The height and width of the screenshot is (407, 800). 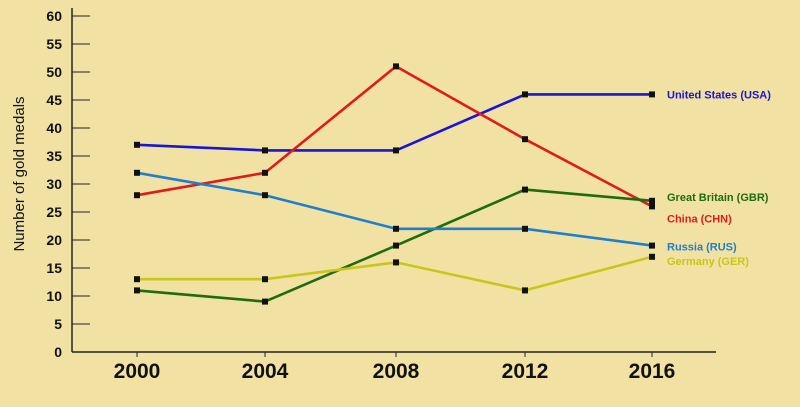 I want to click on series-label-china-chn: China (CHN), so click(x=699, y=219).